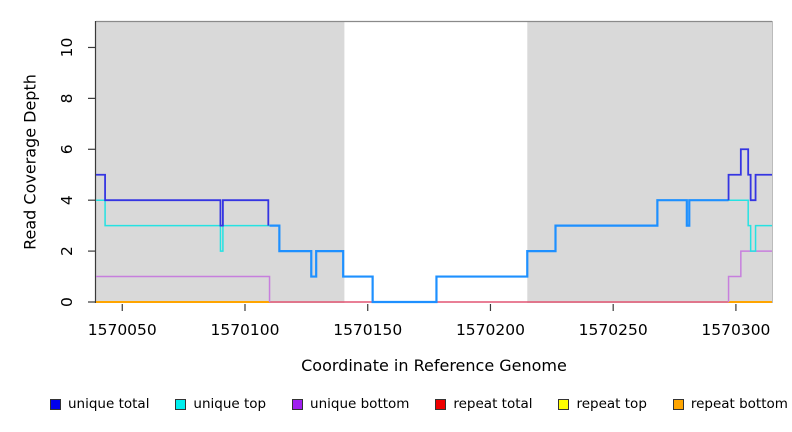  What do you see at coordinates (67, 200) in the screenshot?
I see `y-tick-label: 4` at bounding box center [67, 200].